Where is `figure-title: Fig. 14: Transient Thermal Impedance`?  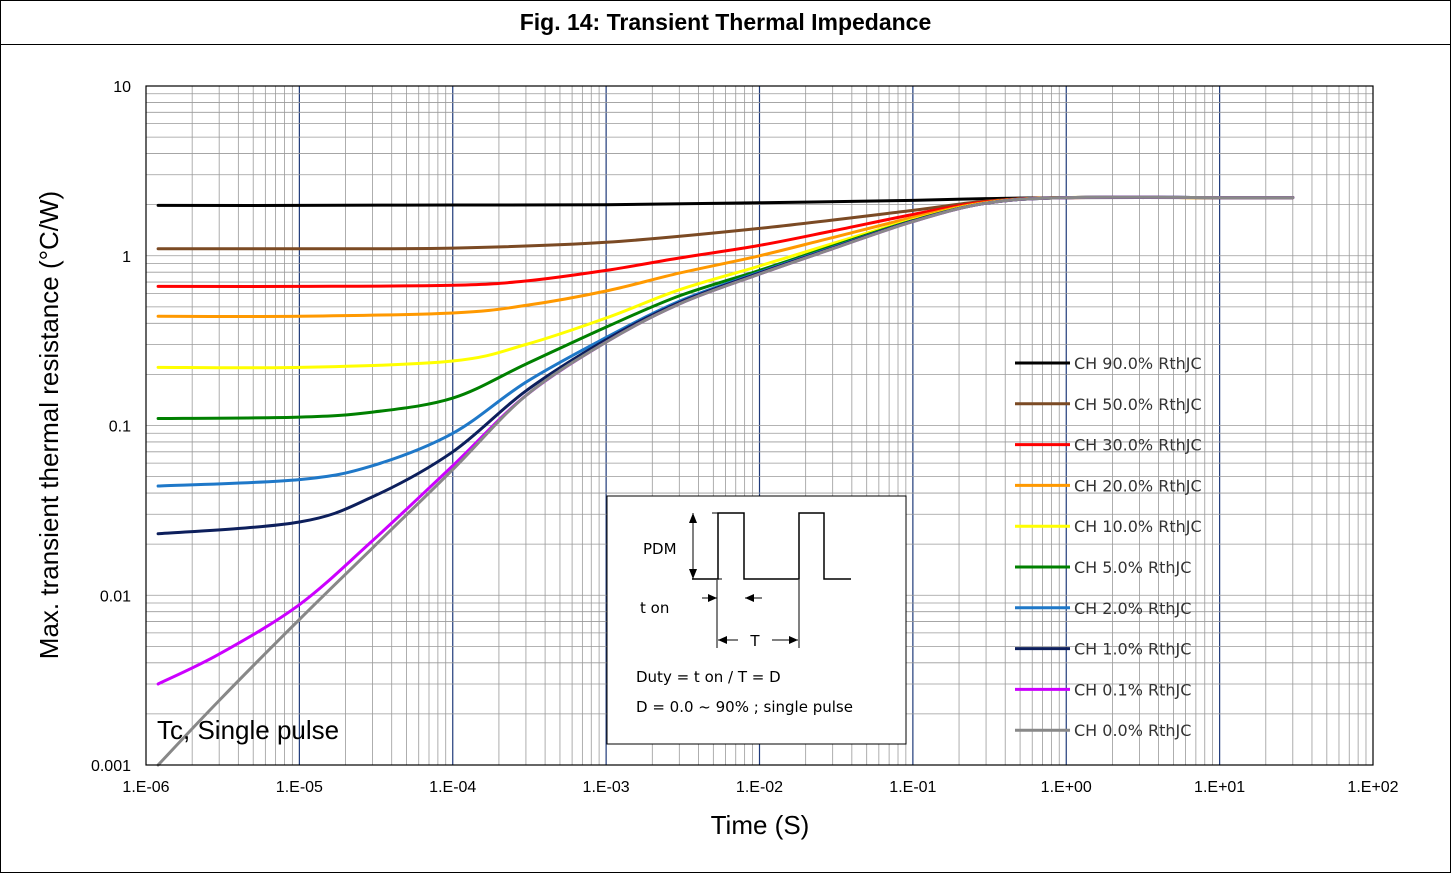 figure-title: Fig. 14: Transient Thermal Impedance is located at coordinates (725, 22).